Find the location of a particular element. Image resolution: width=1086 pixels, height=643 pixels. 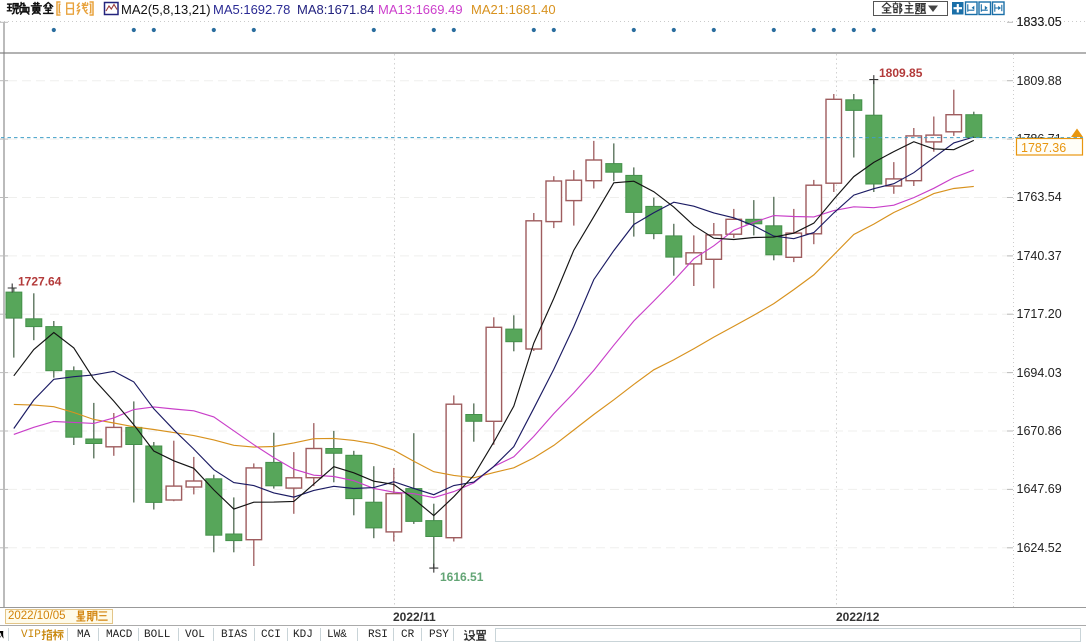

svg-text: 1727.64 is located at coordinates (40, 282).